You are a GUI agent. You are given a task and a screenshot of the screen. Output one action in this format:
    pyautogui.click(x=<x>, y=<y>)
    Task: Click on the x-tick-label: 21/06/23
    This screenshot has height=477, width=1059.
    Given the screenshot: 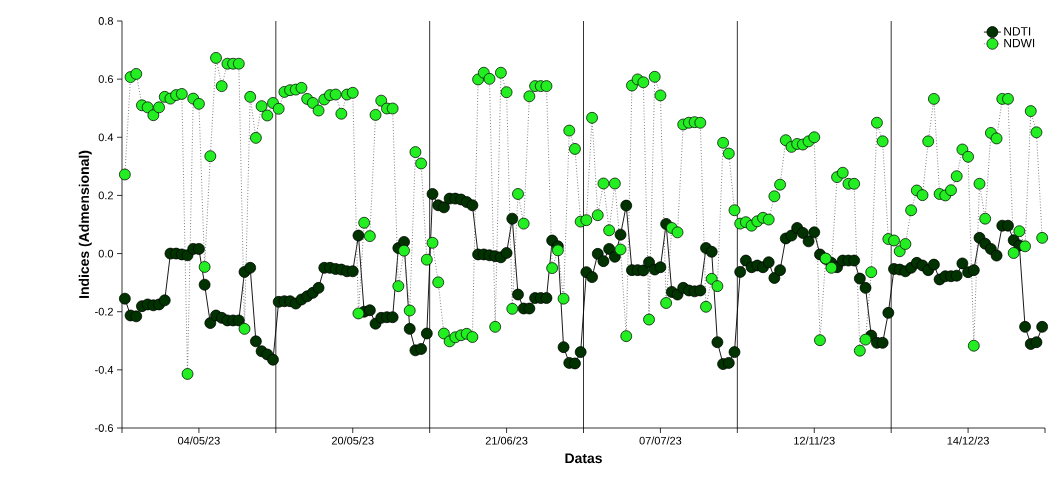 What is the action you would take?
    pyautogui.click(x=506, y=440)
    